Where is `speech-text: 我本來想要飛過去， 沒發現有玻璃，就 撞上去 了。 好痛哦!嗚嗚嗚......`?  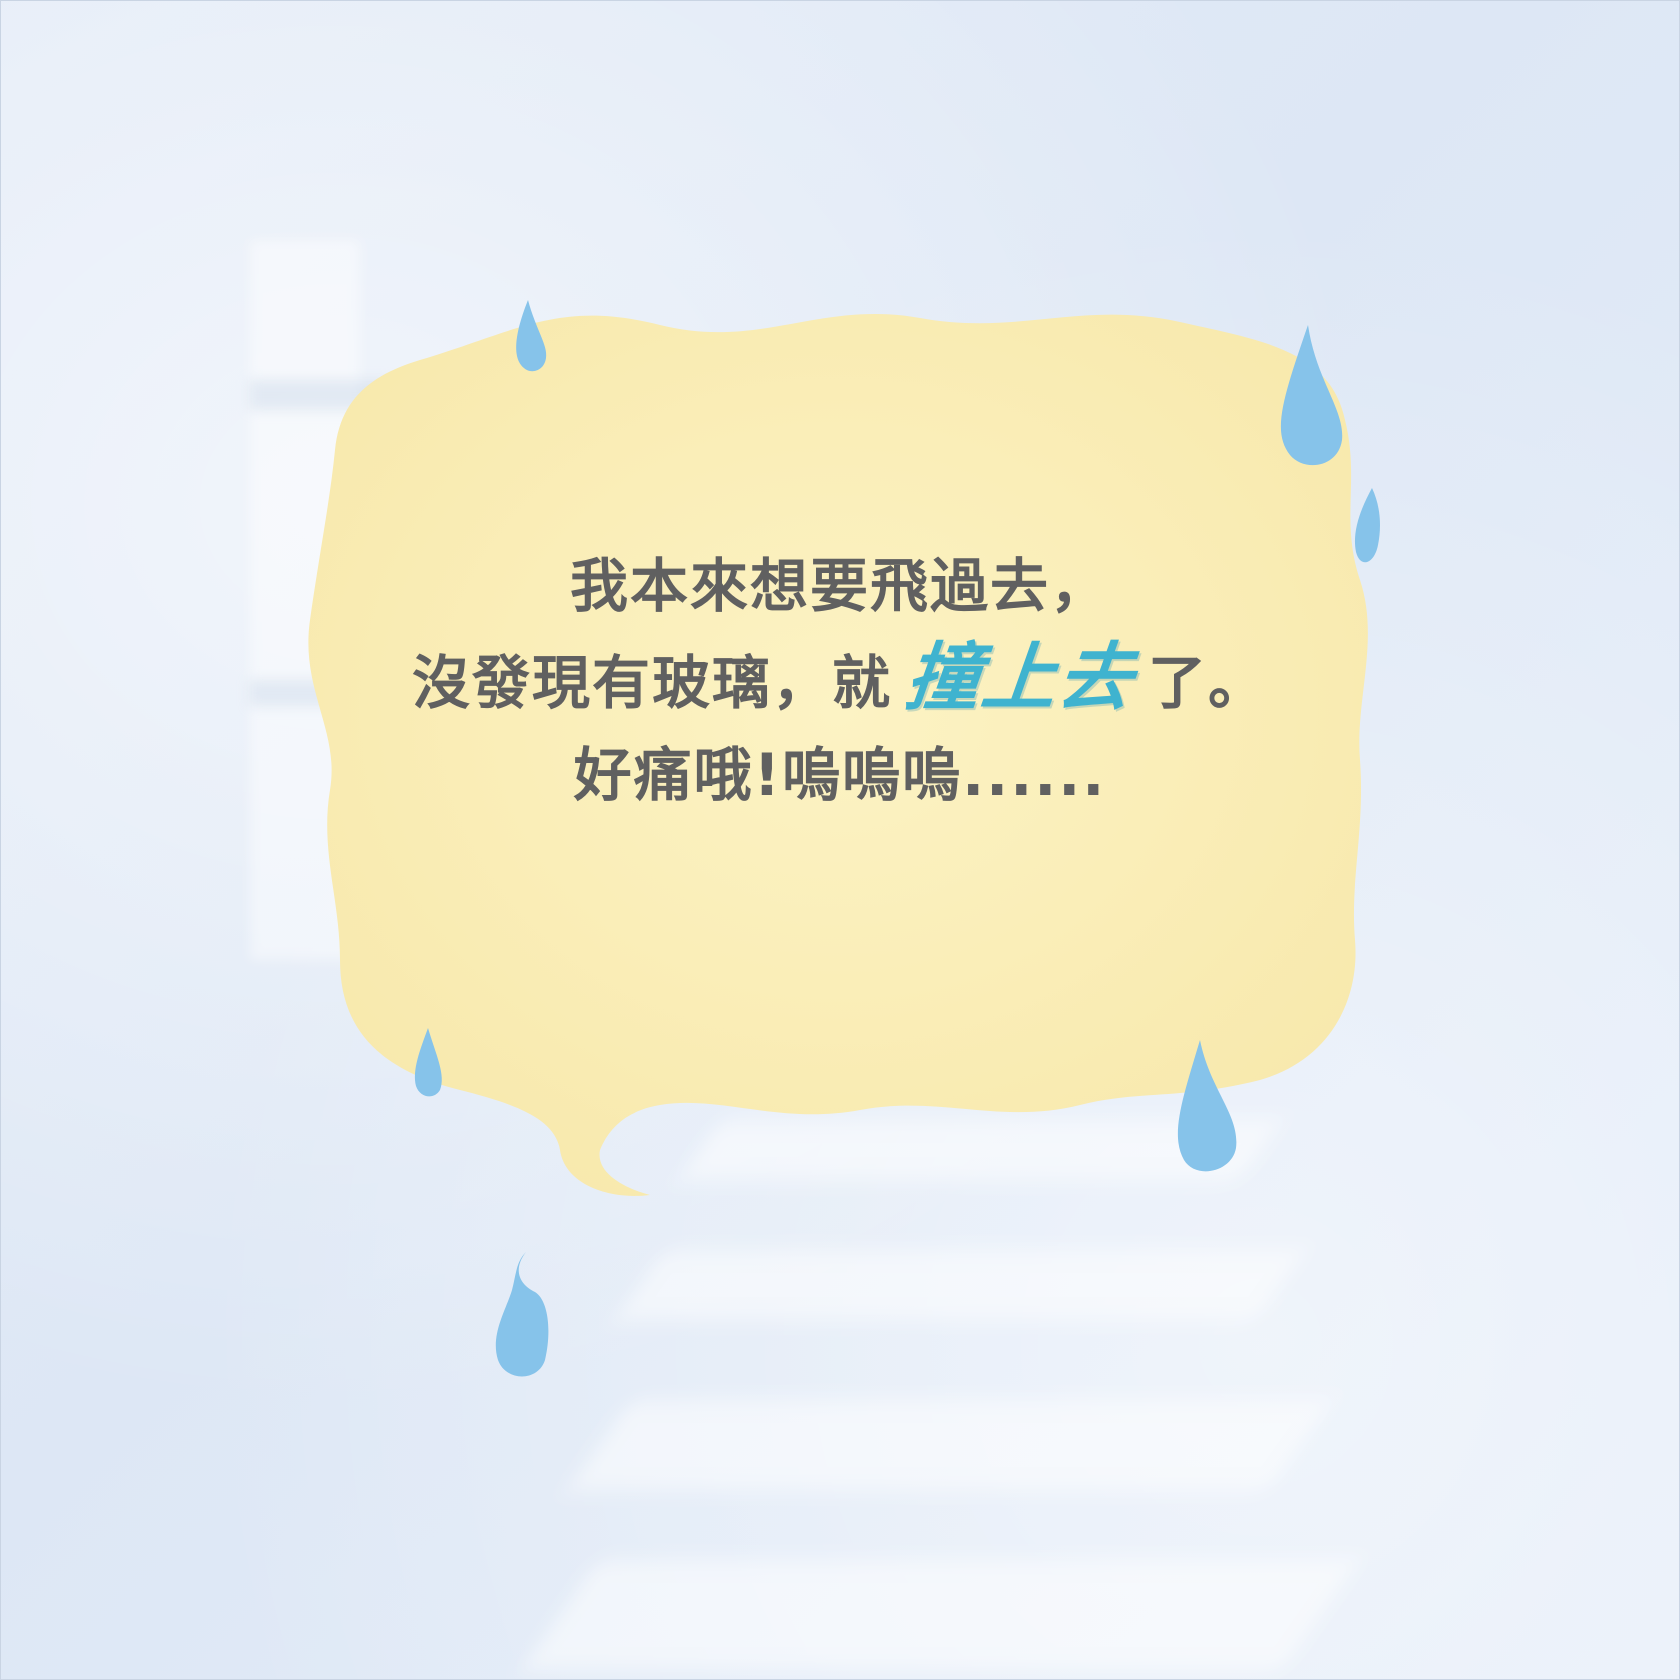 speech-text: 我本來想要飛過去， 沒發現有玻璃，就 撞上去 了。 好痛哦!嗚嗚嗚...... is located at coordinates (840, 680).